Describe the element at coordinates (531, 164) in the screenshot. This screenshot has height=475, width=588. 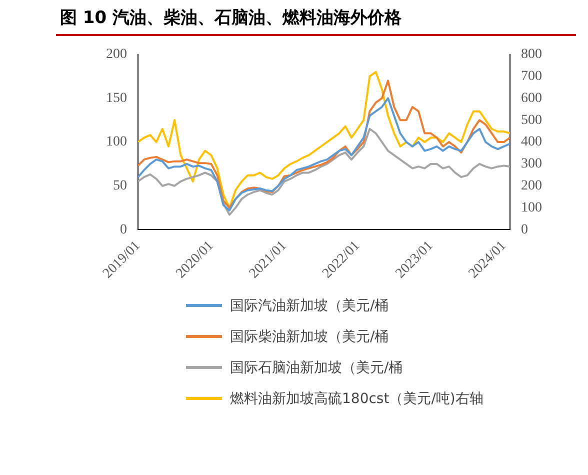
I see `y2-tick-label: 300` at that location.